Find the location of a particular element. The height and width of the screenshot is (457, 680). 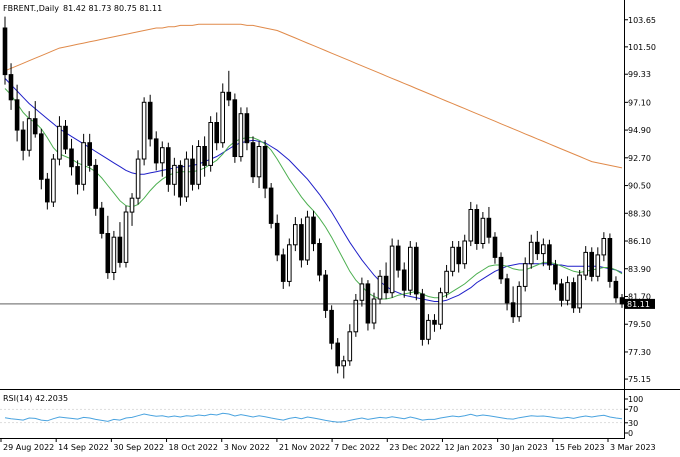

chart-header-symbol: FBRENT.,Daily is located at coordinates (31, 8).